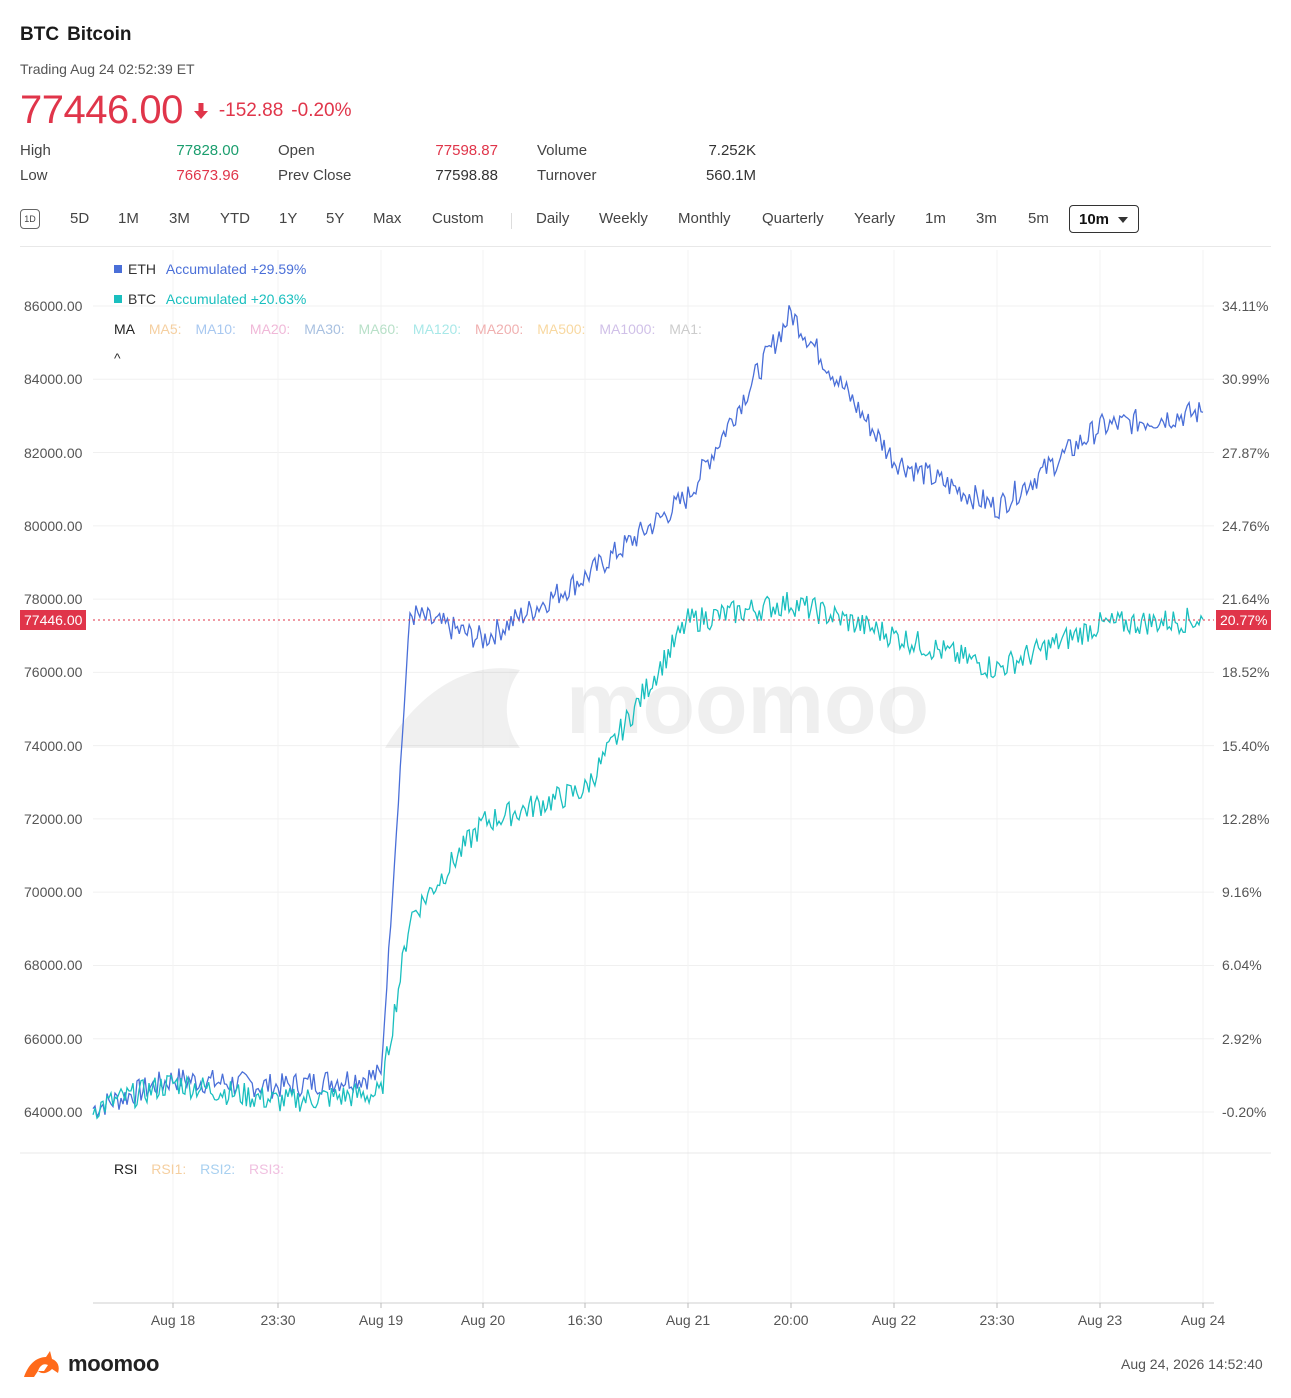  I want to click on low-label: Low, so click(34, 175).